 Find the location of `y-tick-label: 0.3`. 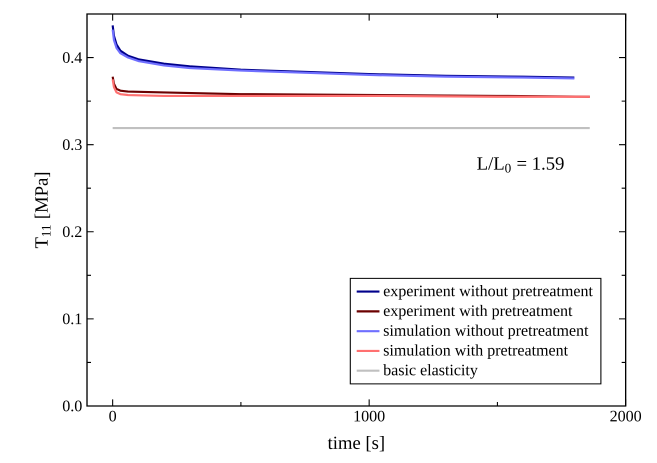

y-tick-label: 0.3 is located at coordinates (72, 144).